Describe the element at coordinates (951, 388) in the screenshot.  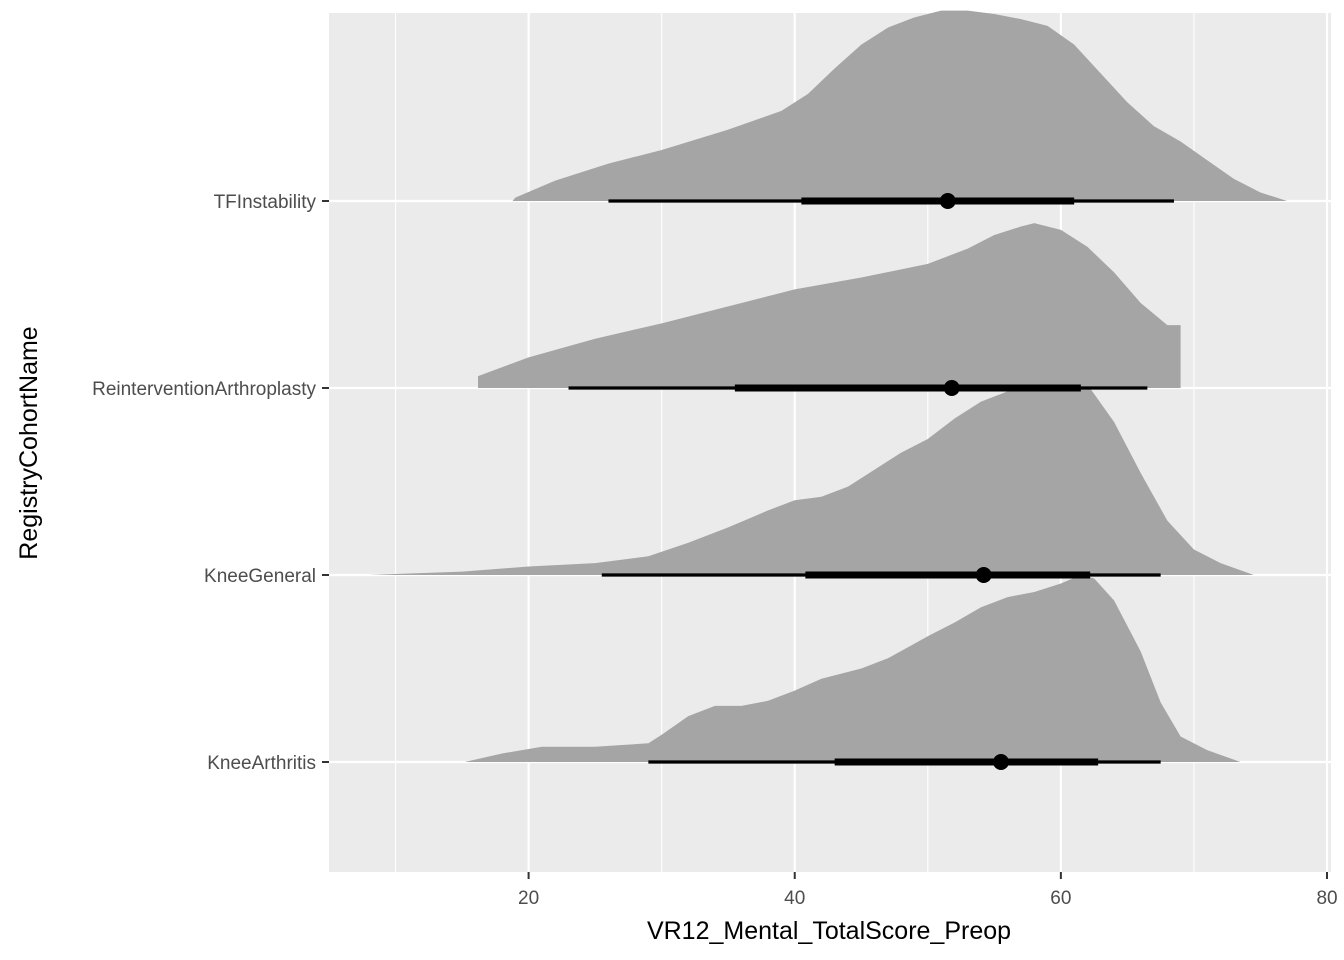
I see `median-point-ReinterventionArthroplasty` at that location.